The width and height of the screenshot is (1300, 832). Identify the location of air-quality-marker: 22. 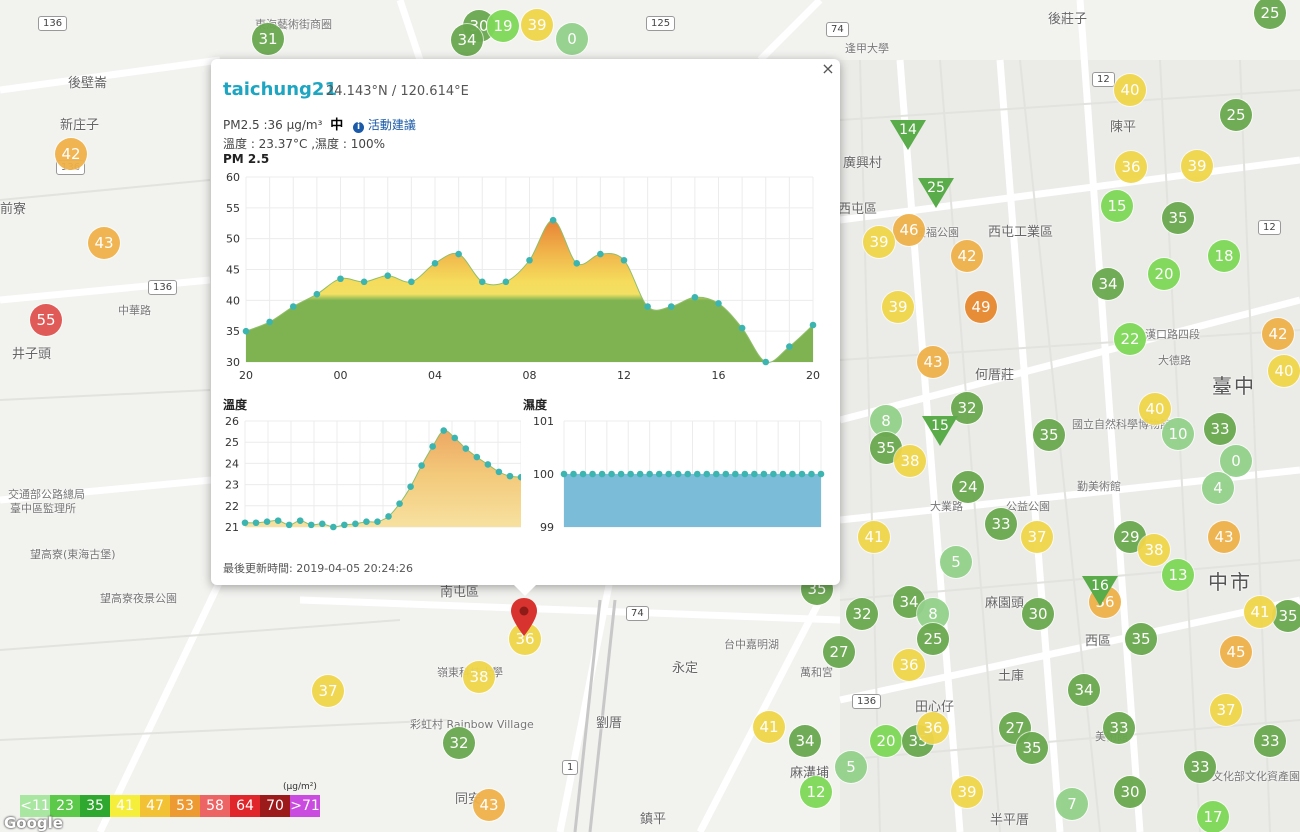
(1130, 339).